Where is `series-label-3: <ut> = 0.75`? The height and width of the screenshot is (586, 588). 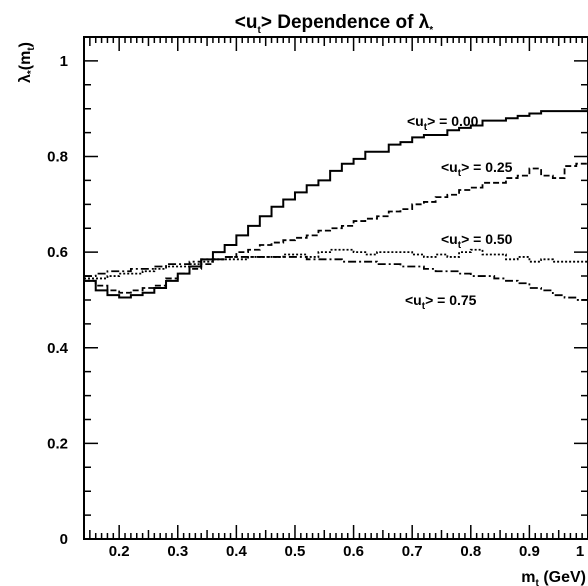
series-label-3: <ut> = 0.75 is located at coordinates (441, 302).